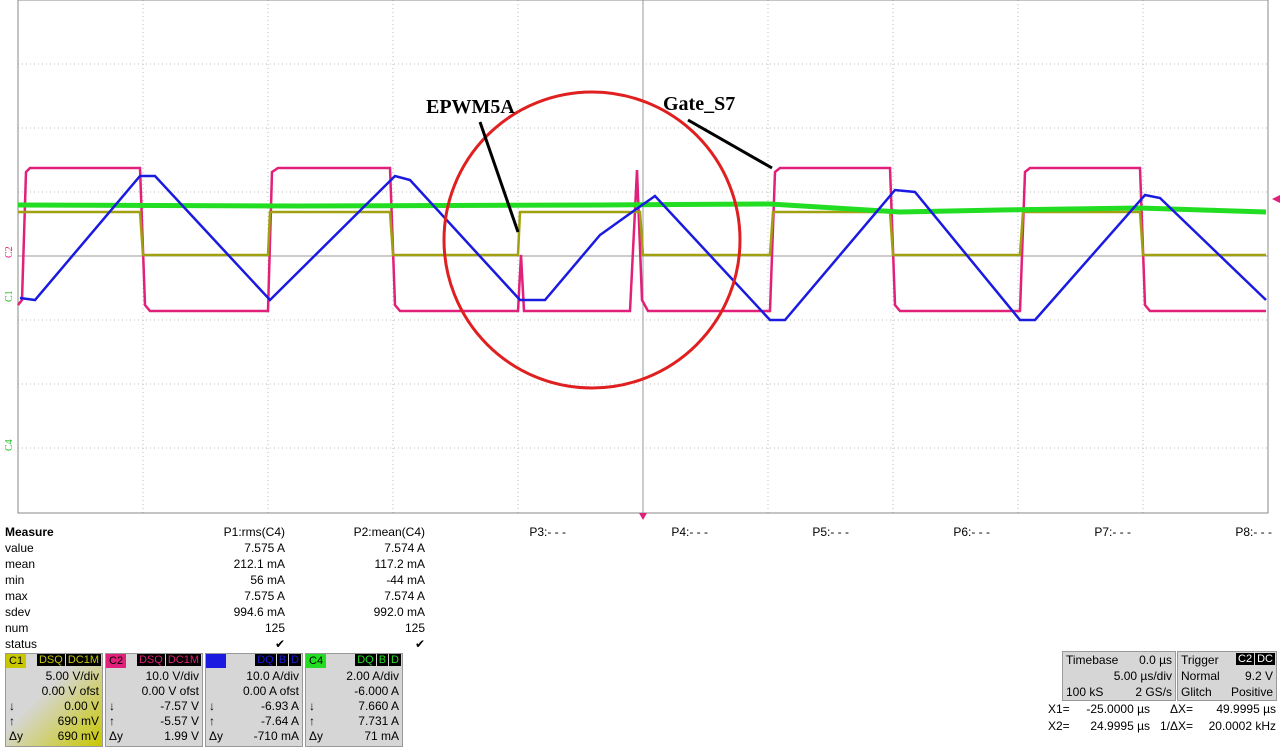  I want to click on cursor-delta: 71 mA, so click(381, 736).